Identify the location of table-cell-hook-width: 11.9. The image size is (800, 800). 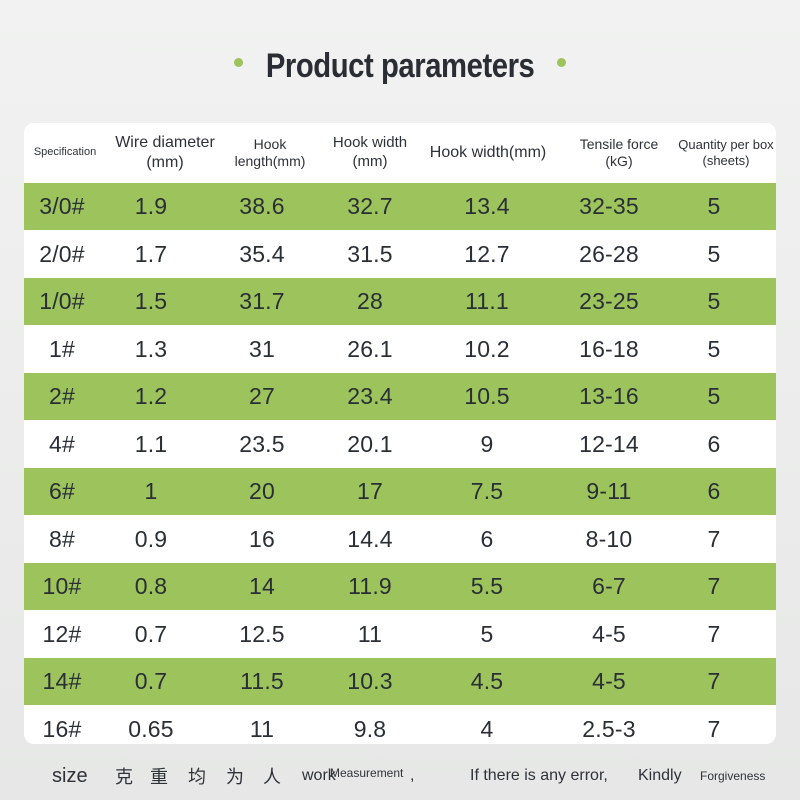
(370, 586).